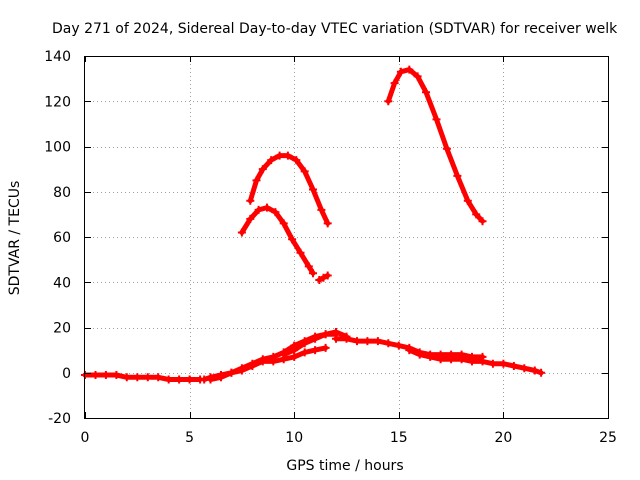 The height and width of the screenshot is (480, 640). I want to click on series-decay-late, so click(475, 361).